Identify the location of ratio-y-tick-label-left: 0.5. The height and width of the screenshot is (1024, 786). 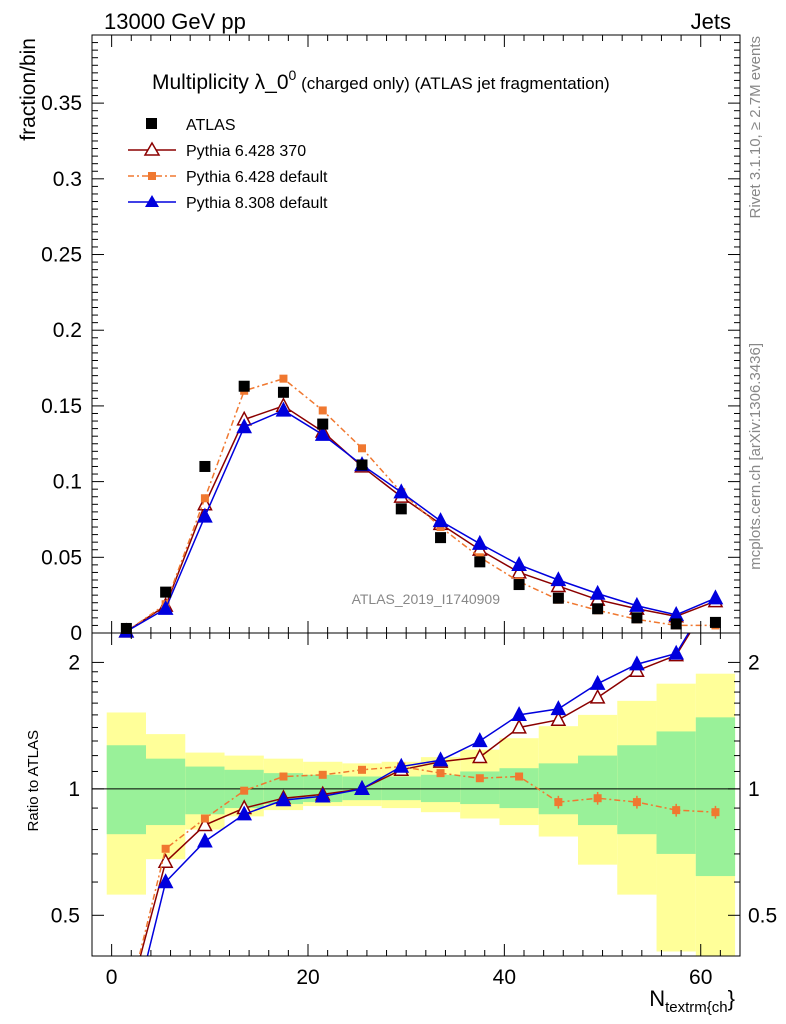
(65, 915).